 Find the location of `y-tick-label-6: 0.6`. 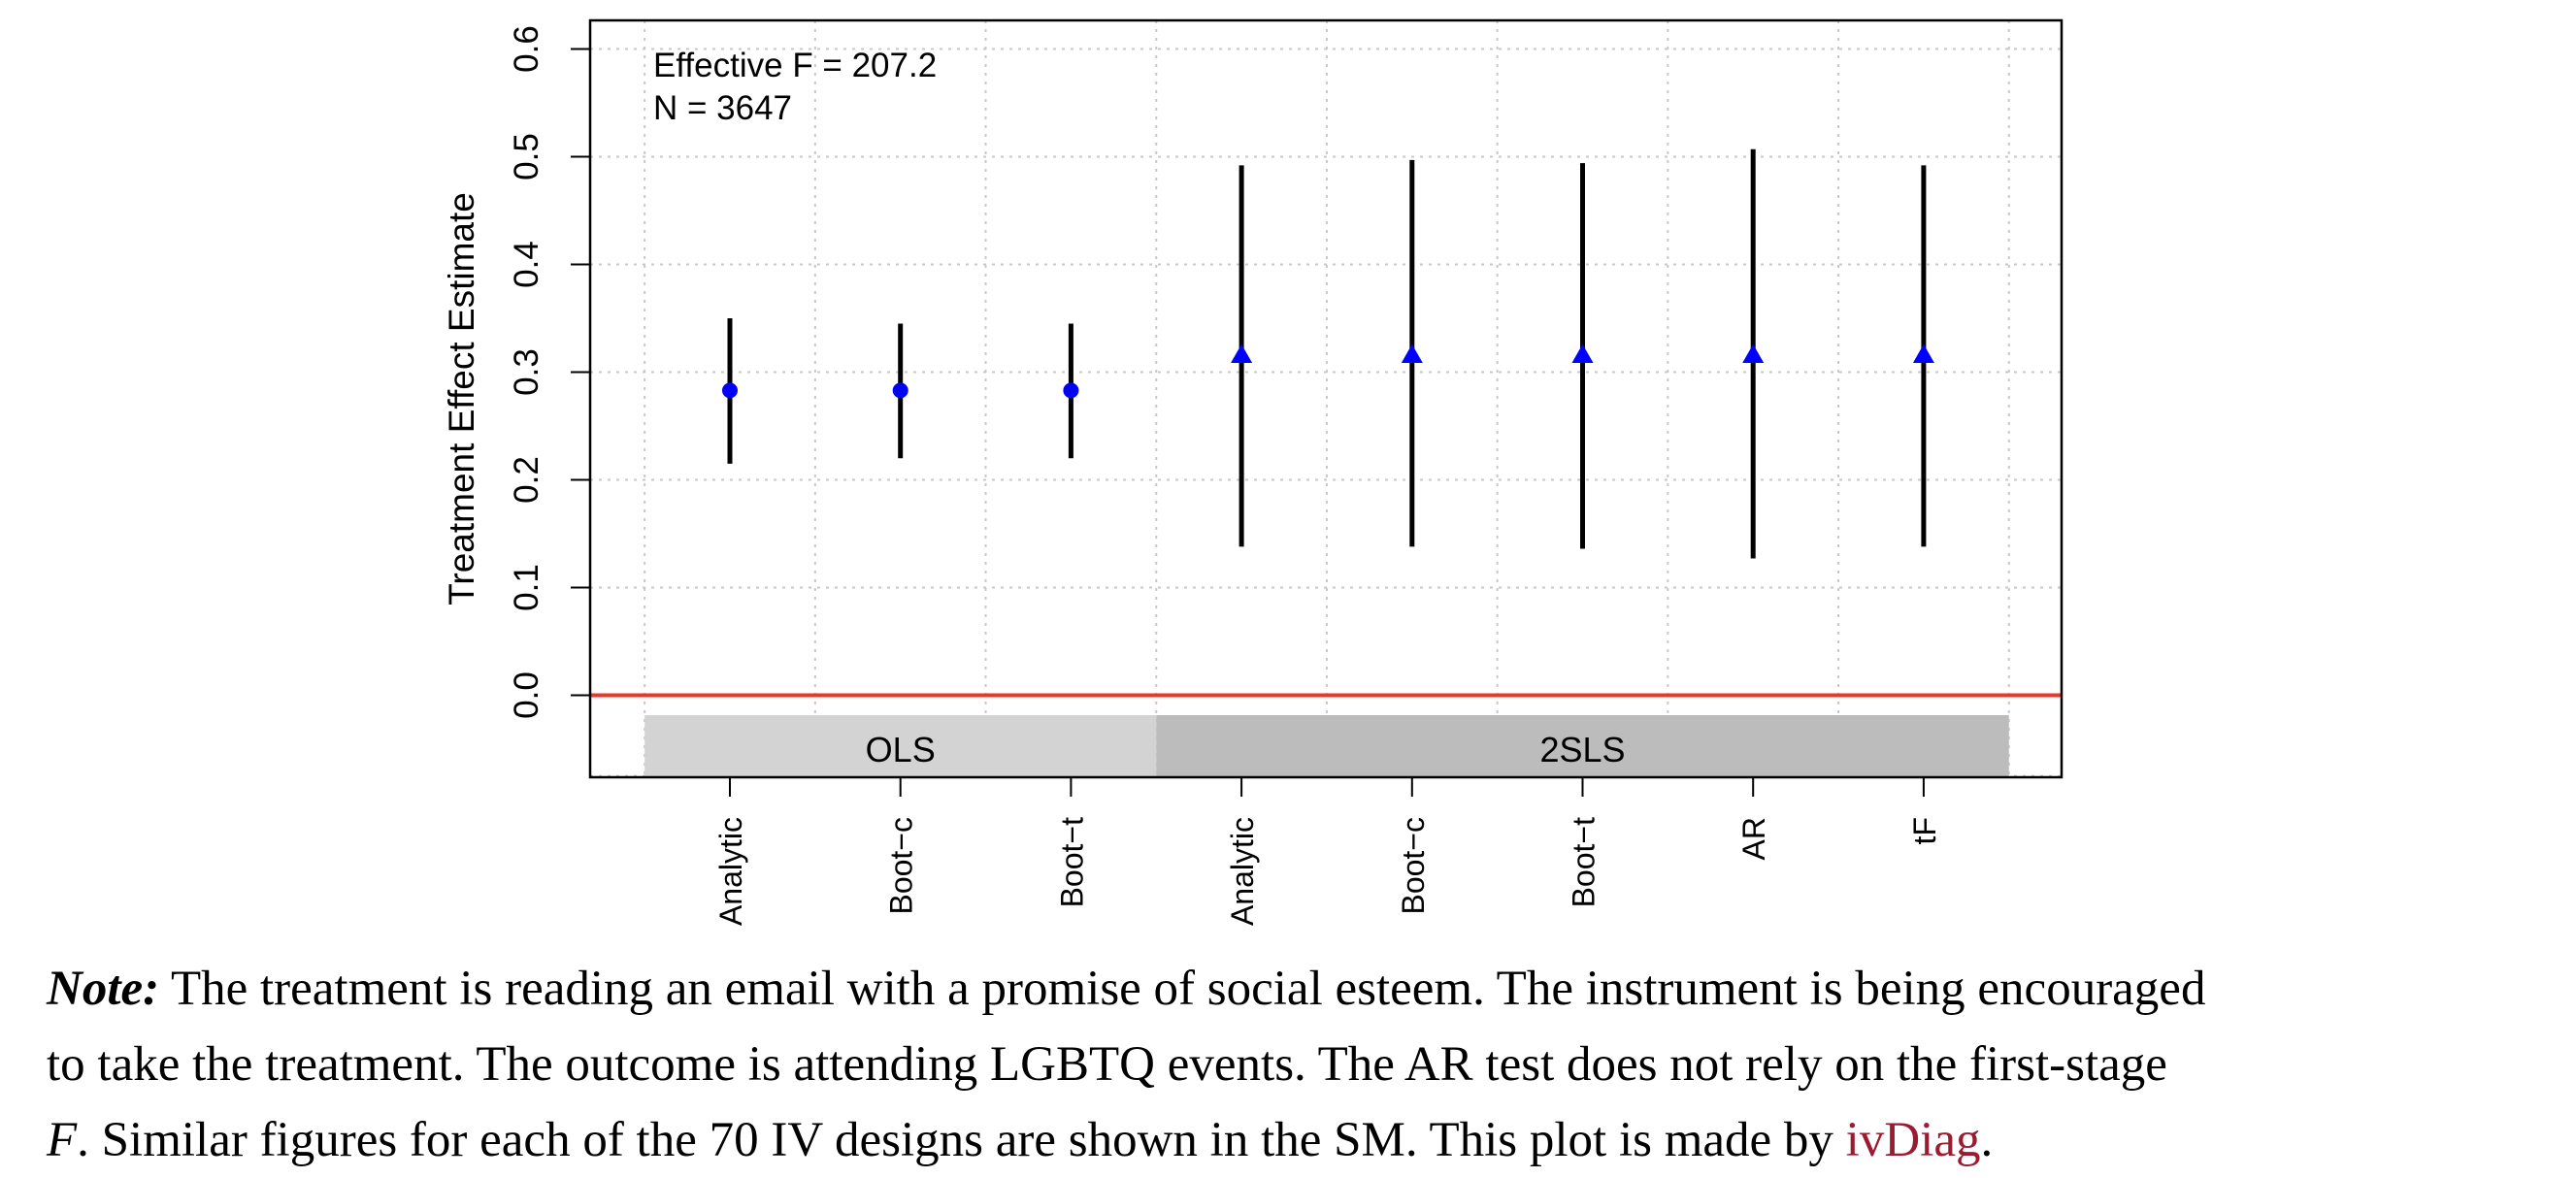

y-tick-label-6: 0.6 is located at coordinates (526, 49).